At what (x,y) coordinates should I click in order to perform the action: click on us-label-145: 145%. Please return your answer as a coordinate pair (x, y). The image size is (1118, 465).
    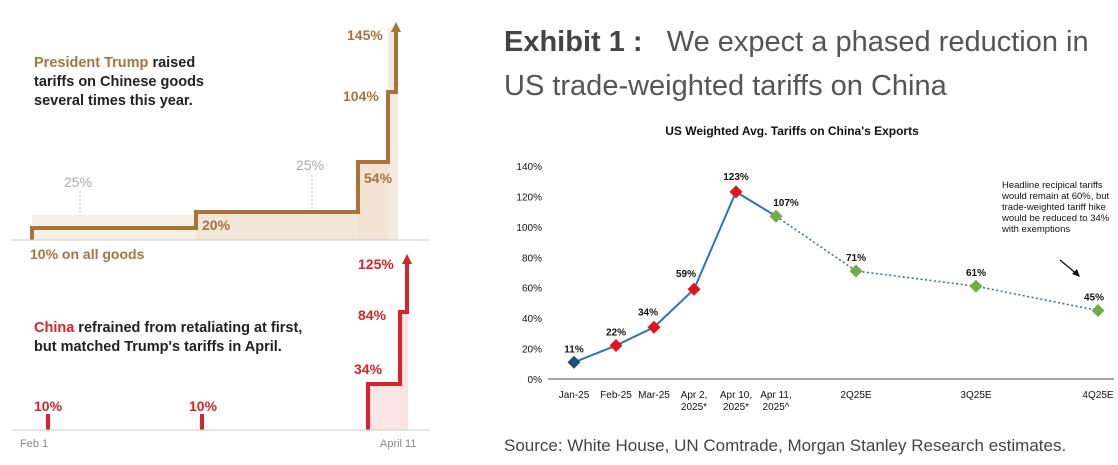
    Looking at the image, I should click on (365, 35).